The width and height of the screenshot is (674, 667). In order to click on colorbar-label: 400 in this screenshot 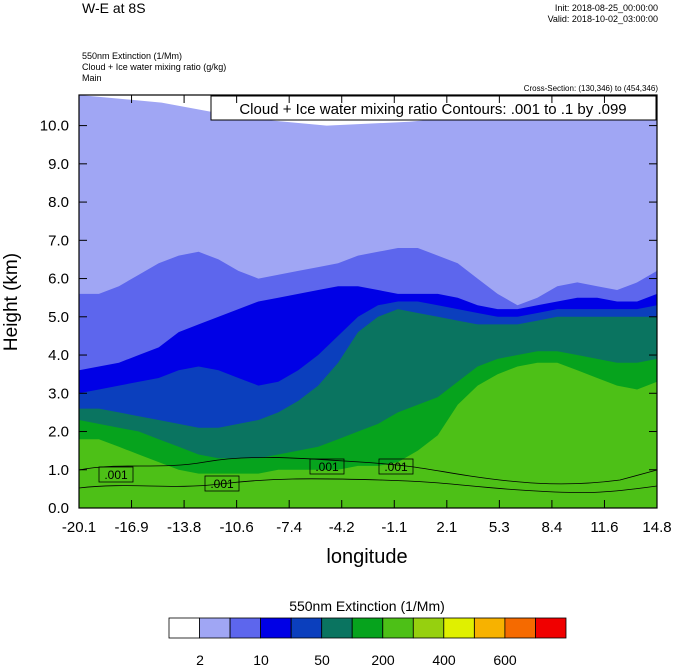, I will do `click(444, 659)`.